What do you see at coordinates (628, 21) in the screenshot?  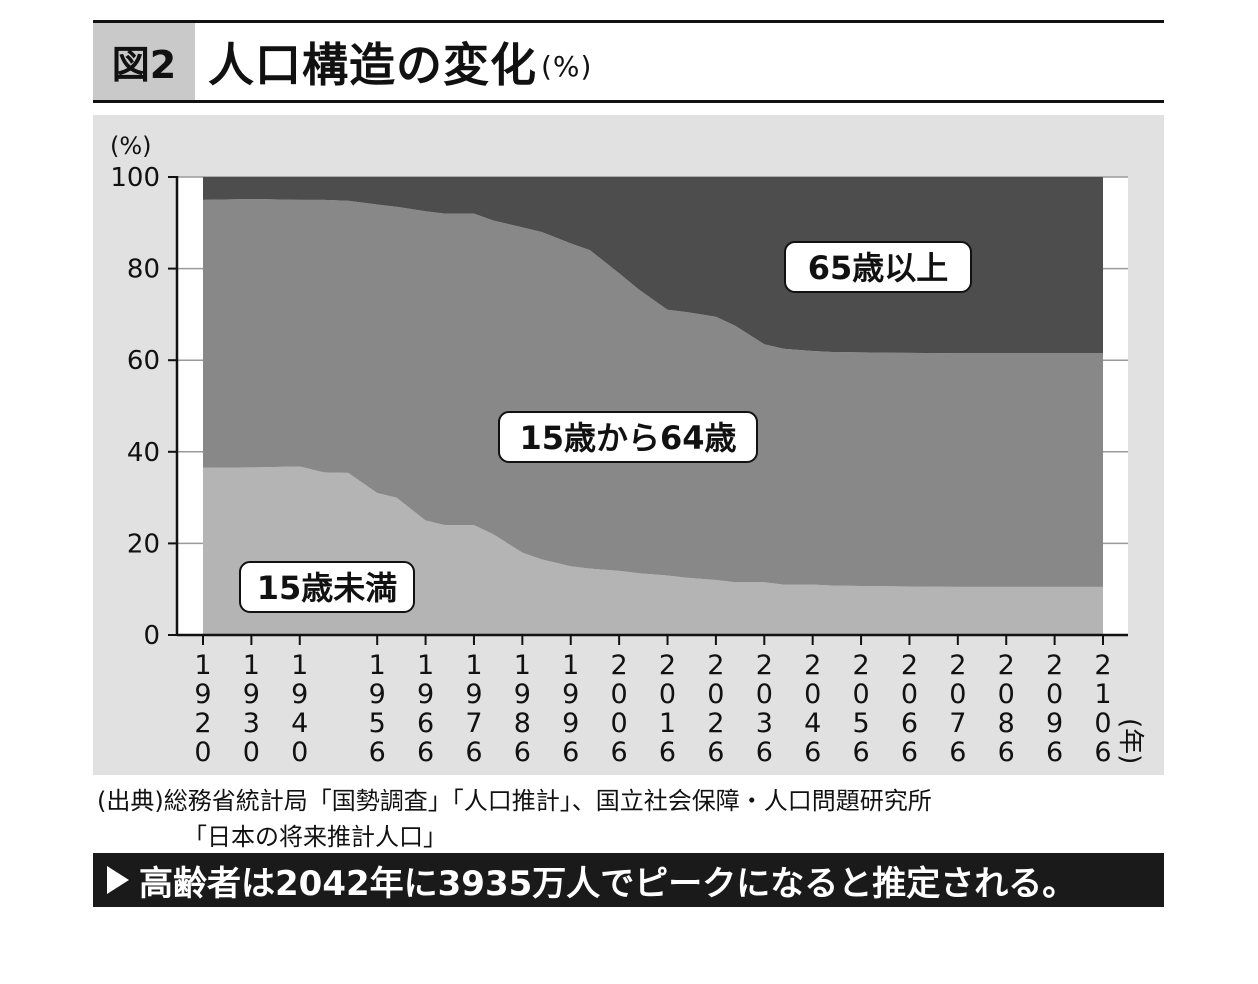 I see `header-top-rule` at bounding box center [628, 21].